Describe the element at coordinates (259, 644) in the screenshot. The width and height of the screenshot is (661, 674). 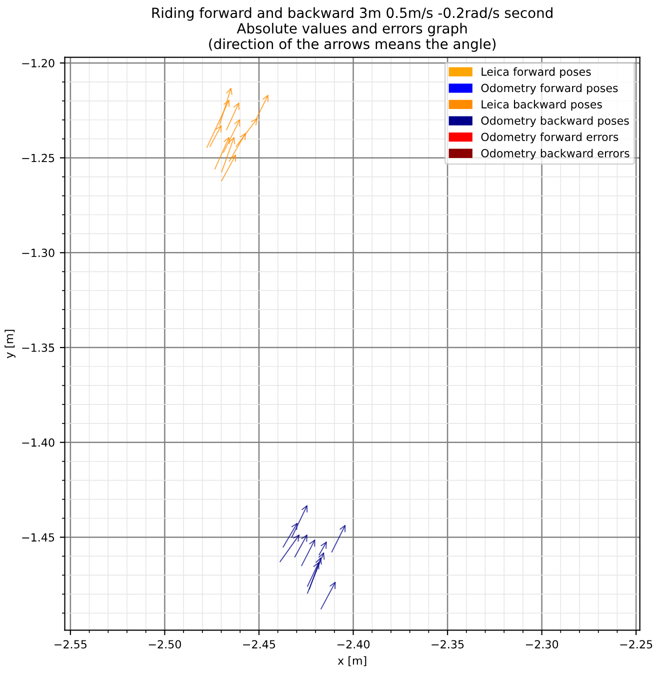
I see `x-tick-label: −2.45` at that location.